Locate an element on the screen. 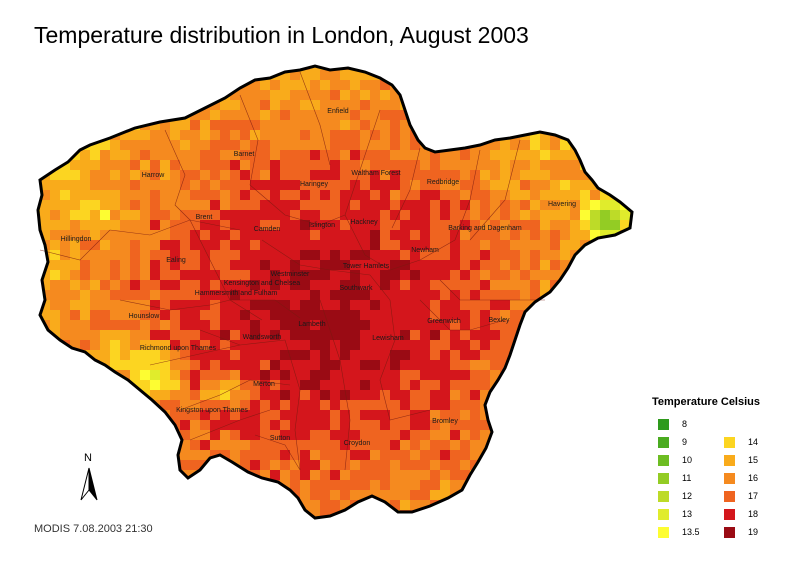 This screenshot has height=565, width=800. legend-item: 13 is located at coordinates (675, 514).